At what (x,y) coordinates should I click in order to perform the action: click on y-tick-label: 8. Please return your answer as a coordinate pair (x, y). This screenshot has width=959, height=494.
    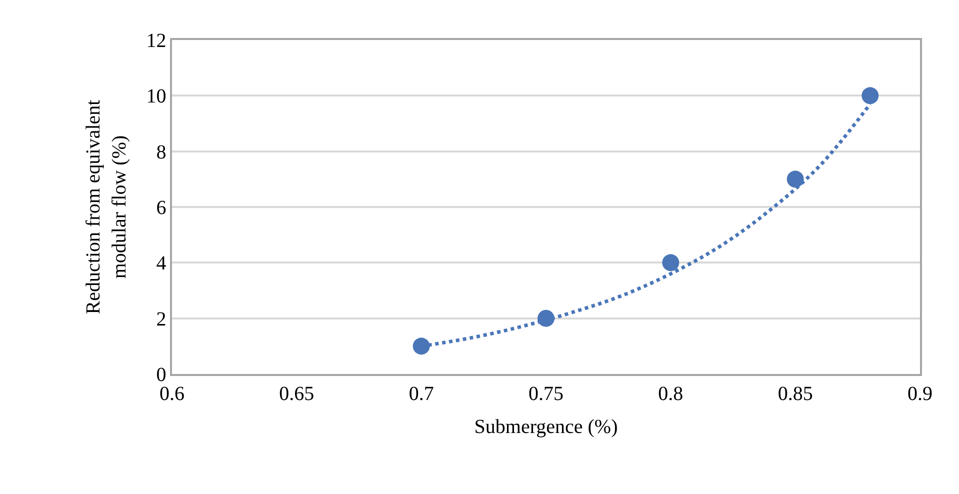
    Looking at the image, I should click on (161, 152).